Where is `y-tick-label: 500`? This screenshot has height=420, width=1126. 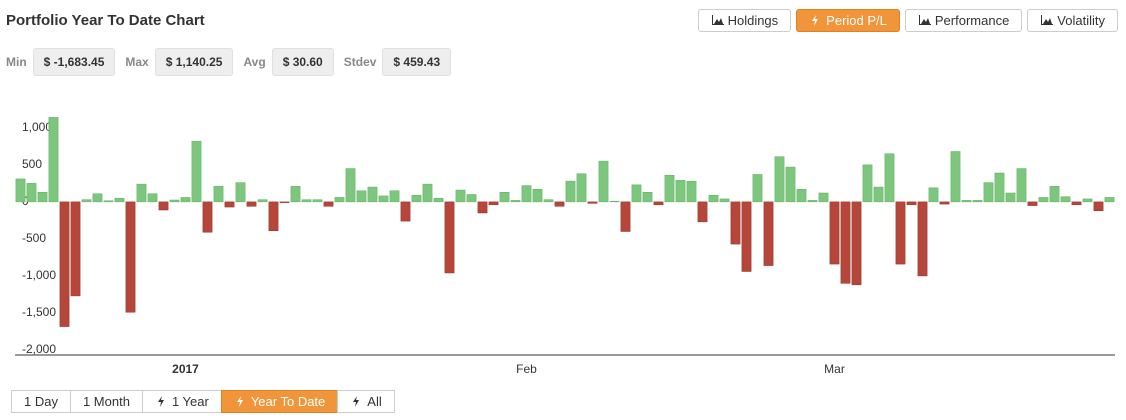
y-tick-label: 500 is located at coordinates (32, 164).